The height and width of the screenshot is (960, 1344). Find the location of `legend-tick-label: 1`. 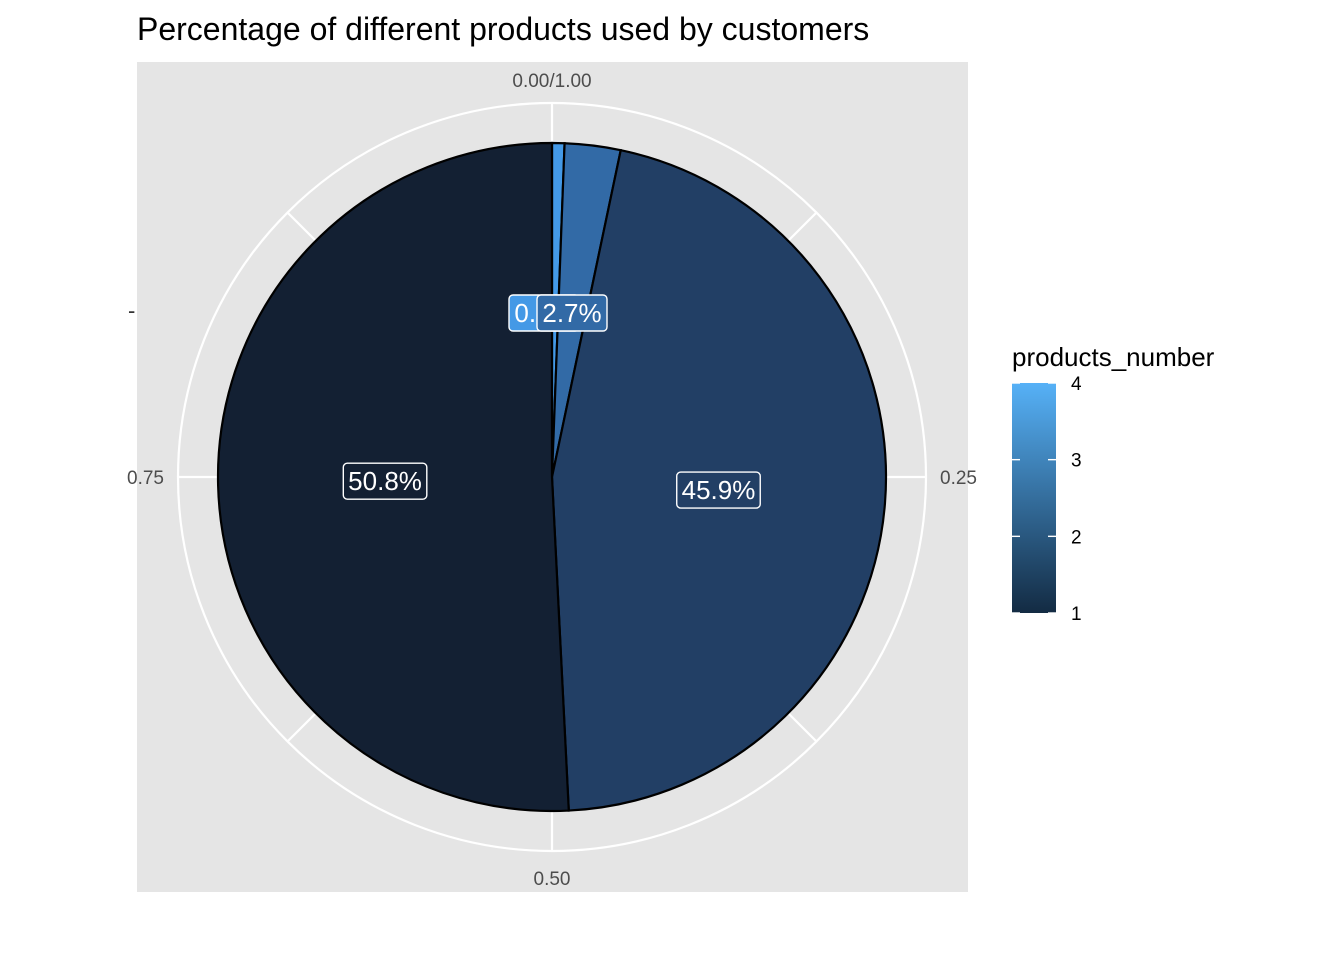

legend-tick-label: 1 is located at coordinates (1076, 614).